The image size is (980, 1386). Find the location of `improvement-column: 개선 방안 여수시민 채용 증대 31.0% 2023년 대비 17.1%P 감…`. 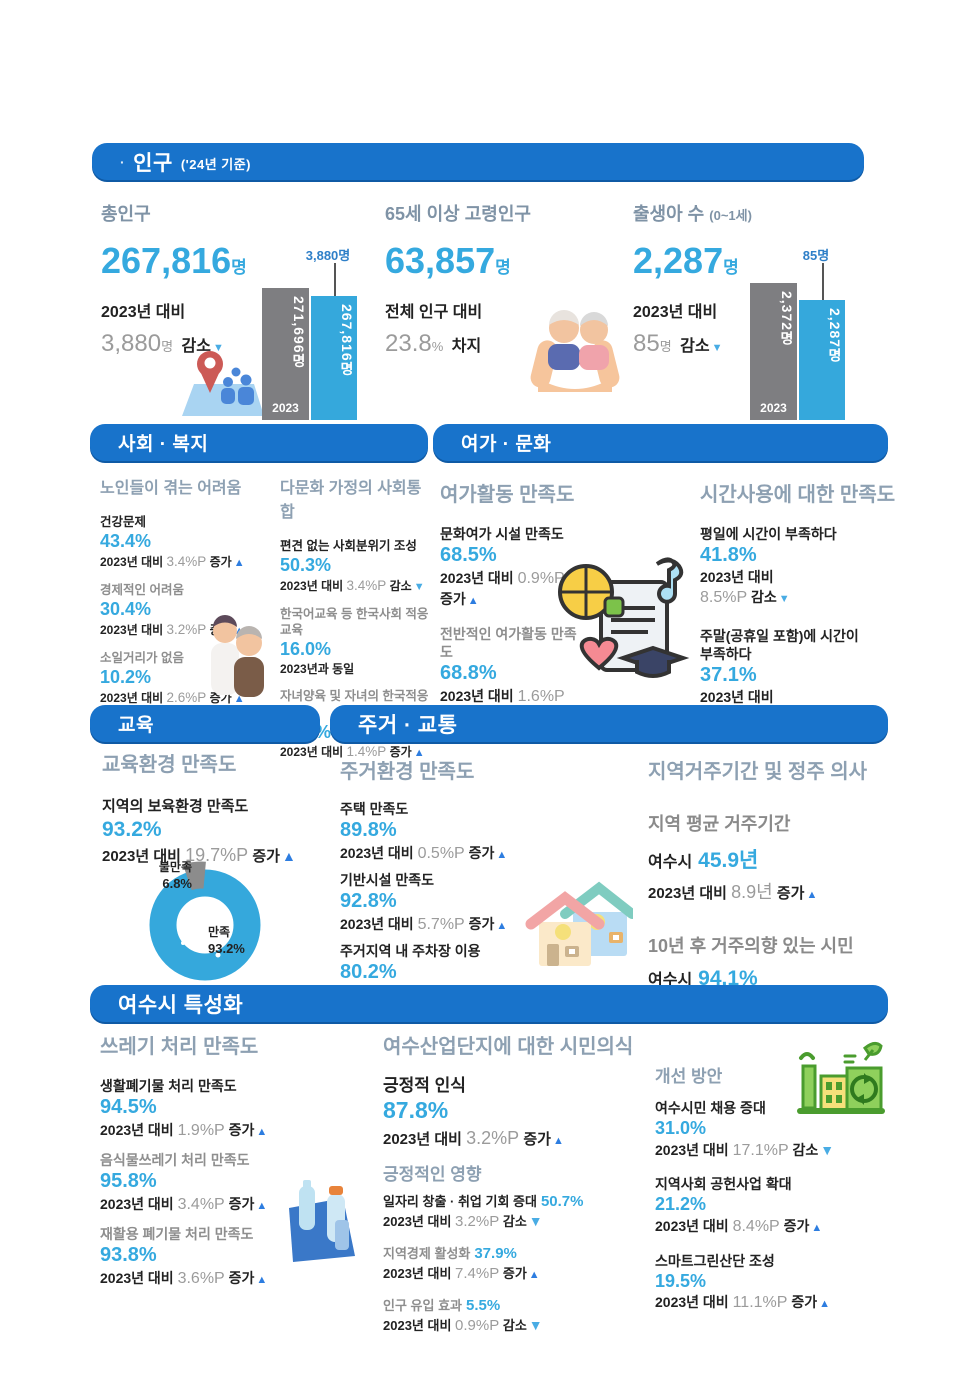

improvement-column: 개선 방안 여수시민 채용 증대 31.0% 2023년 대비 17.1%P 감… is located at coordinates (772, 1193).